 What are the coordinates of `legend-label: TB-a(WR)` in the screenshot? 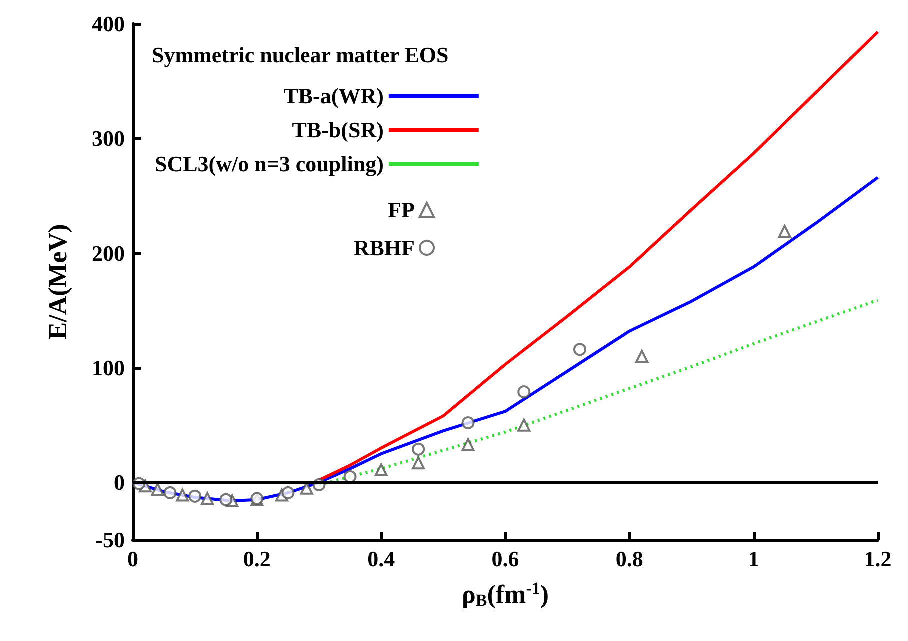 It's located at (334, 96).